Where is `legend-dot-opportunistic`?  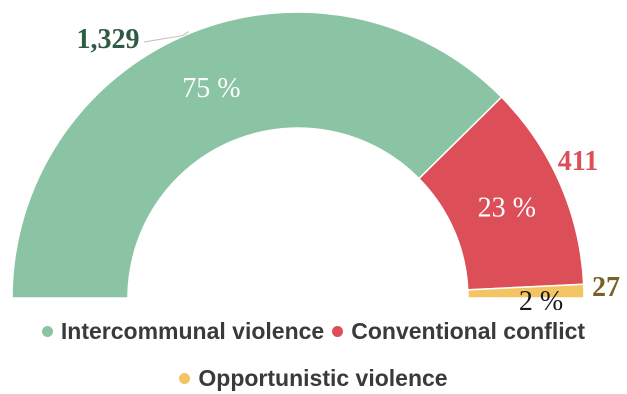
legend-dot-opportunistic is located at coordinates (185, 378).